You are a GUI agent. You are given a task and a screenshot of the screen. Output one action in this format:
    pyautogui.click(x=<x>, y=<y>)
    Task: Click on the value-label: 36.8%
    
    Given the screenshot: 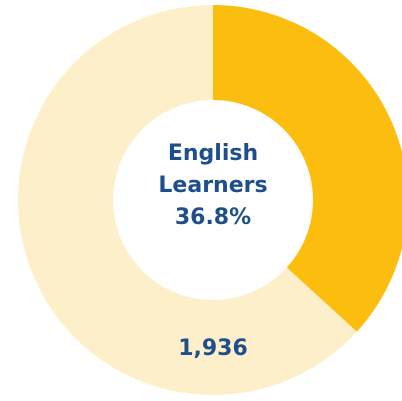 What is the action you would take?
    pyautogui.click(x=213, y=217)
    